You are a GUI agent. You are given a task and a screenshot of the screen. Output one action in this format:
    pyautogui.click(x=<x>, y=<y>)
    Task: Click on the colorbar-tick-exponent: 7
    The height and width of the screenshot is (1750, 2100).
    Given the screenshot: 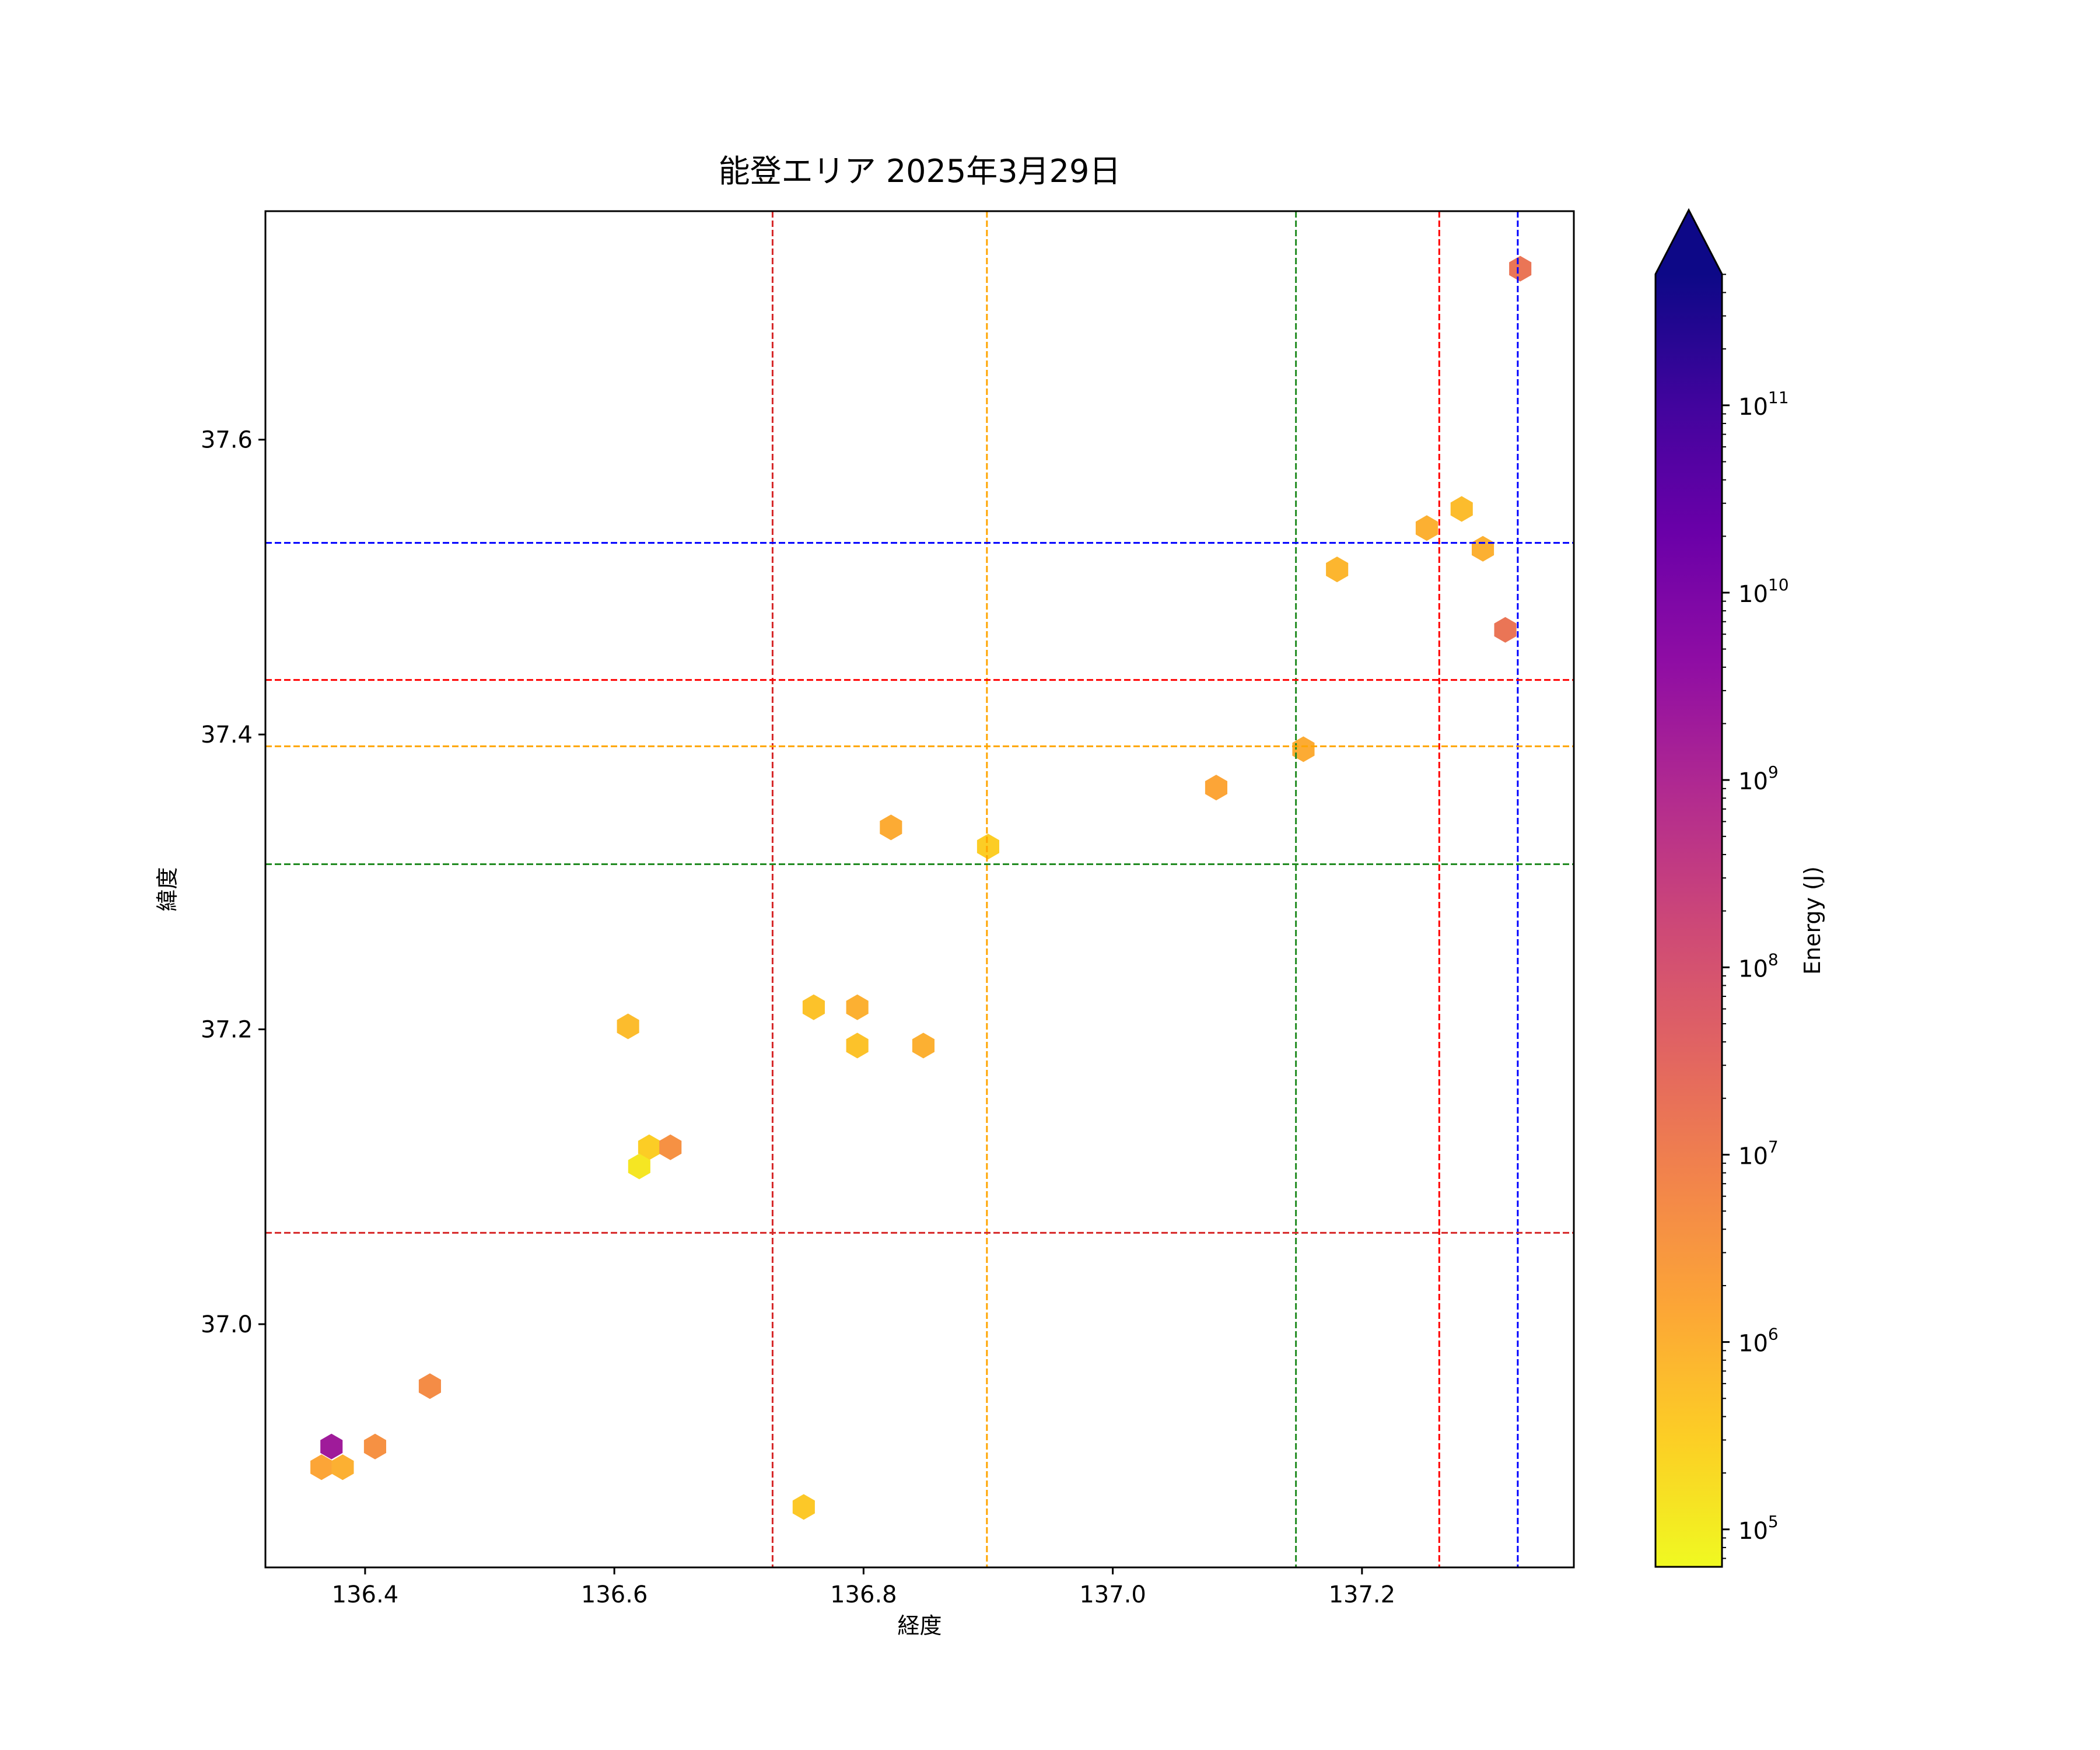 What is the action you would take?
    pyautogui.click(x=1773, y=1146)
    